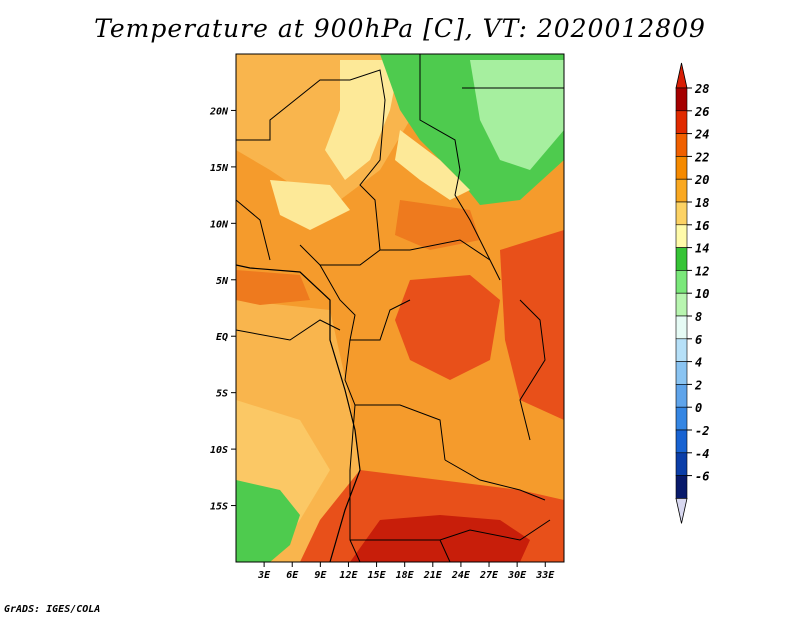  Describe the element at coordinates (681, 511) in the screenshot. I see `colorbar-bottom-triangle` at that location.